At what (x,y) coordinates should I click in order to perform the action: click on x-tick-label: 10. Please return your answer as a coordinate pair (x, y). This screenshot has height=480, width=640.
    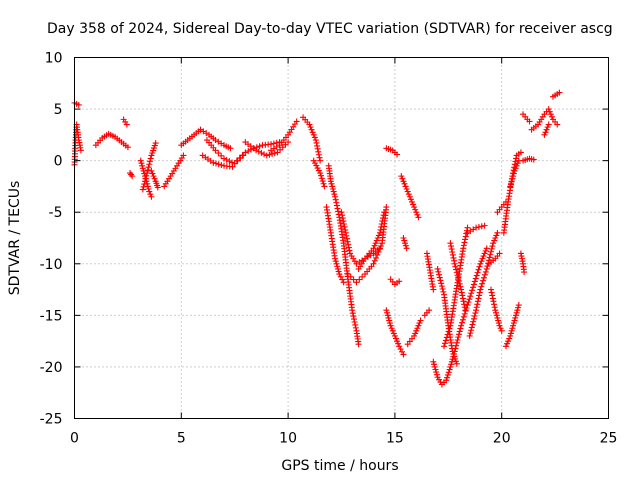
    Looking at the image, I should click on (288, 439).